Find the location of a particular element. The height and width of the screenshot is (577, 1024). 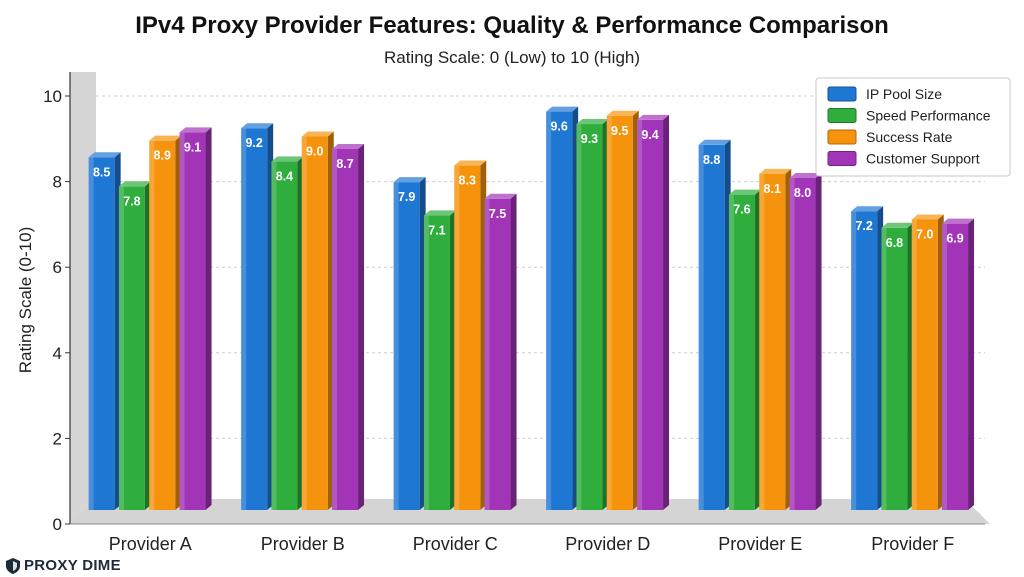

bar: 8.8 is located at coordinates (714, 325).